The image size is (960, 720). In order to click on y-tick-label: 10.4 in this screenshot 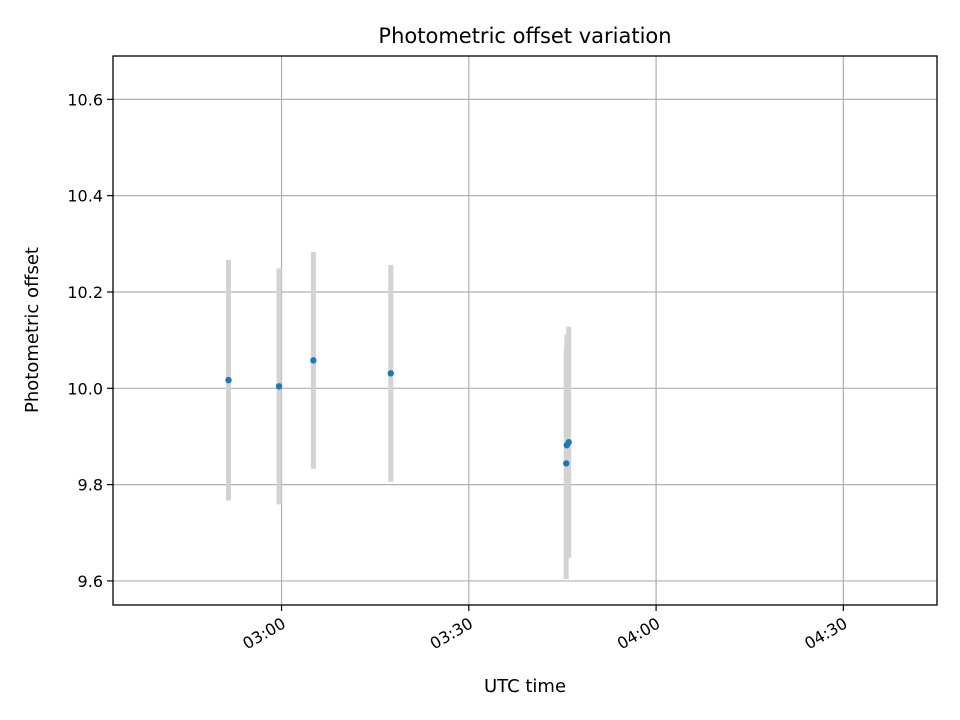, I will do `click(85, 196)`.